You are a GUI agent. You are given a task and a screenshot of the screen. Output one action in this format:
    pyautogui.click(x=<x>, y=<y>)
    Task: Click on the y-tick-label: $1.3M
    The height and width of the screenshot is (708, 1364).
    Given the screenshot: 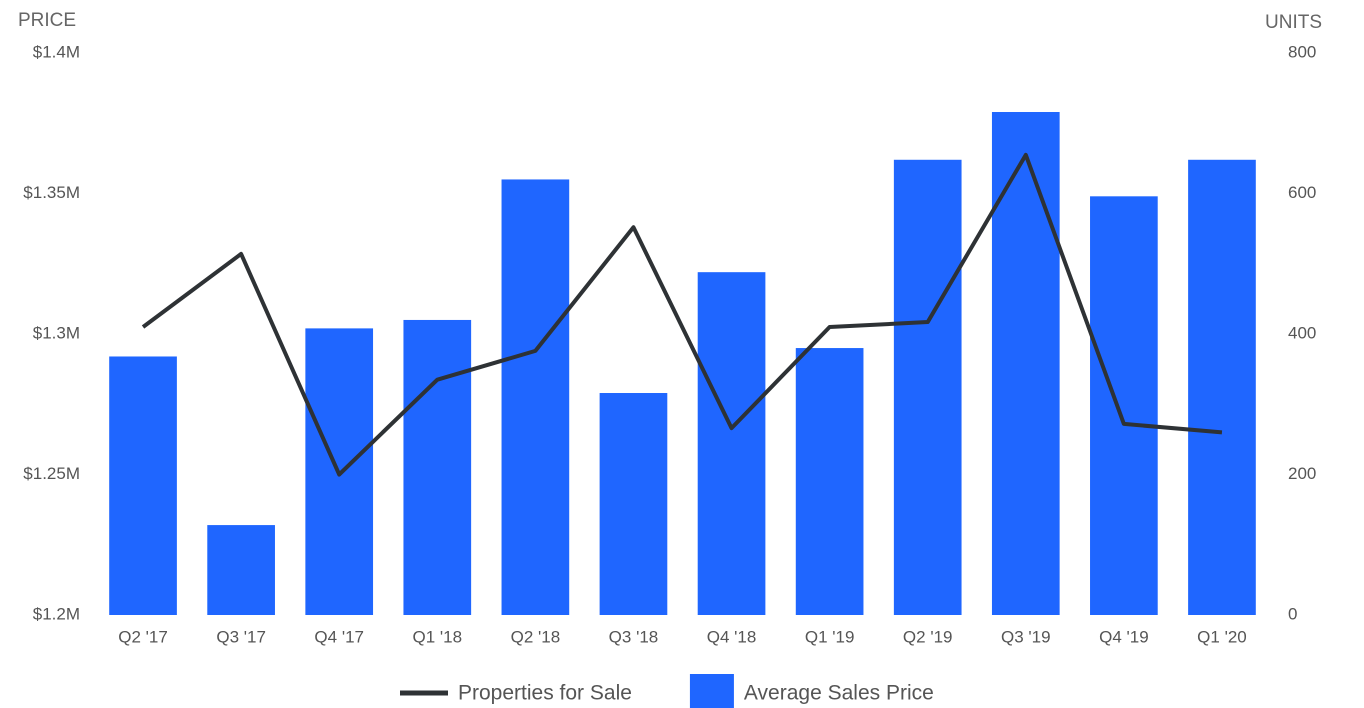 What is the action you would take?
    pyautogui.click(x=56, y=332)
    